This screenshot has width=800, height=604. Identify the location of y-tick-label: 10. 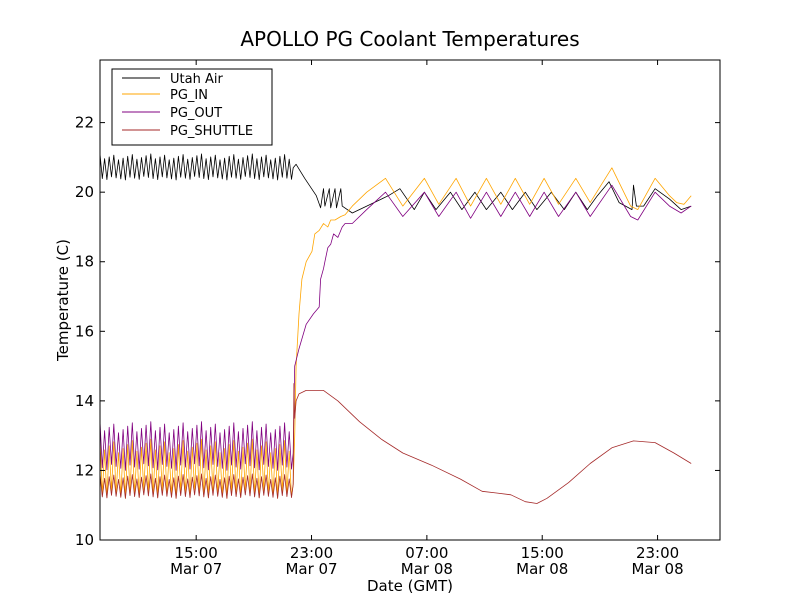
(84, 540).